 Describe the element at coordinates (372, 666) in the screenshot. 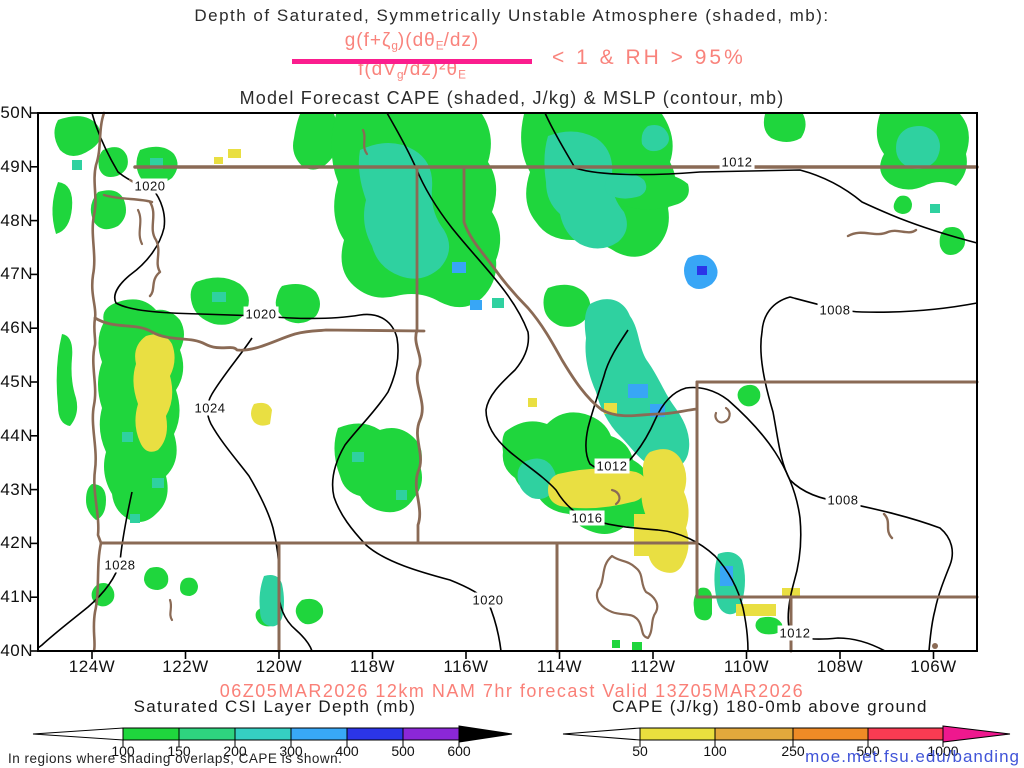

I see `lon-tick-label: 118W` at that location.